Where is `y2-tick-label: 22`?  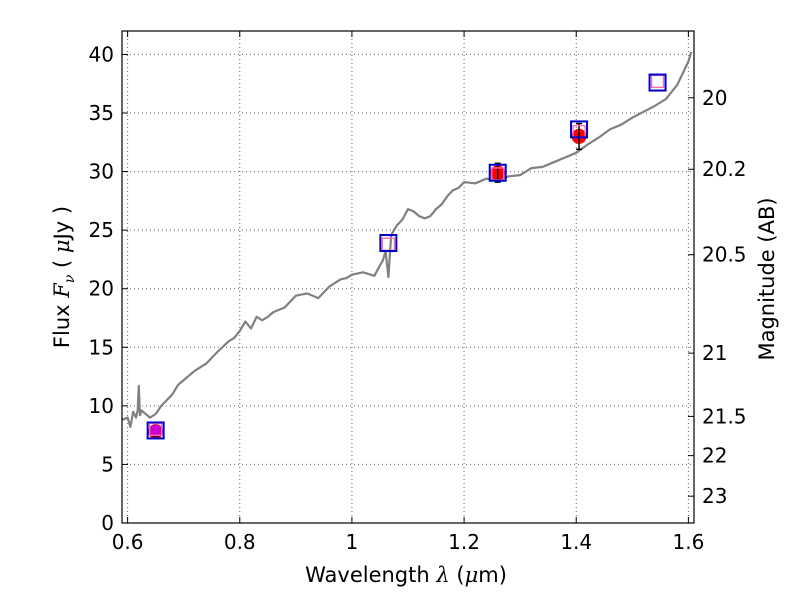 y2-tick-label: 22 is located at coordinates (714, 456).